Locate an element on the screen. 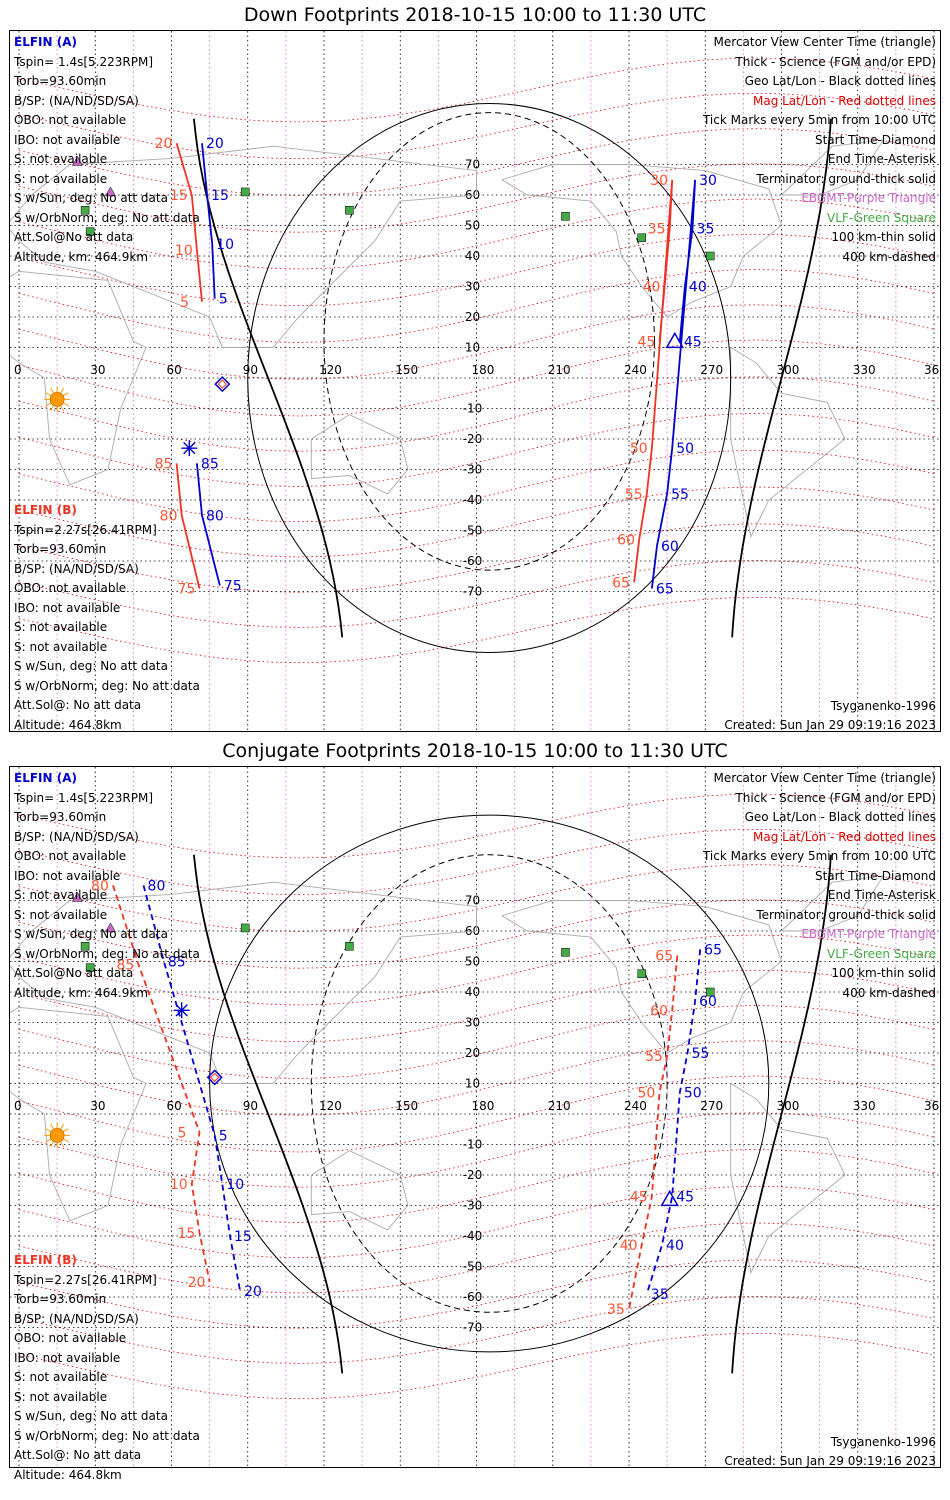  elfin-a-tick-label: 50 is located at coordinates (685, 449).